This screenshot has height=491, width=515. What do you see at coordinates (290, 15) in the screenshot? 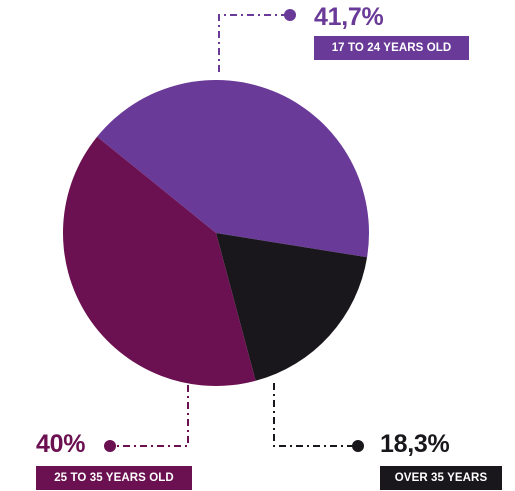
I see `leader-dot-young` at bounding box center [290, 15].